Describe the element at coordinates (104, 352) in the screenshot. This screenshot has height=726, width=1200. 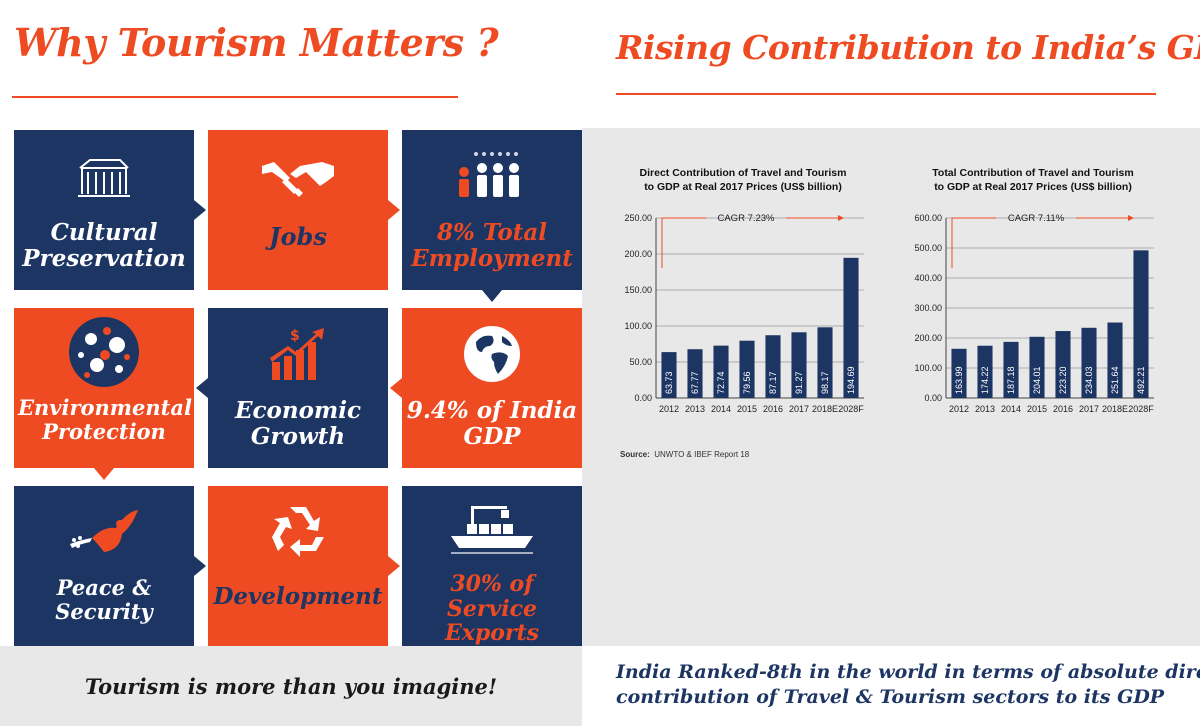
I see `nature-globe-icon` at that location.